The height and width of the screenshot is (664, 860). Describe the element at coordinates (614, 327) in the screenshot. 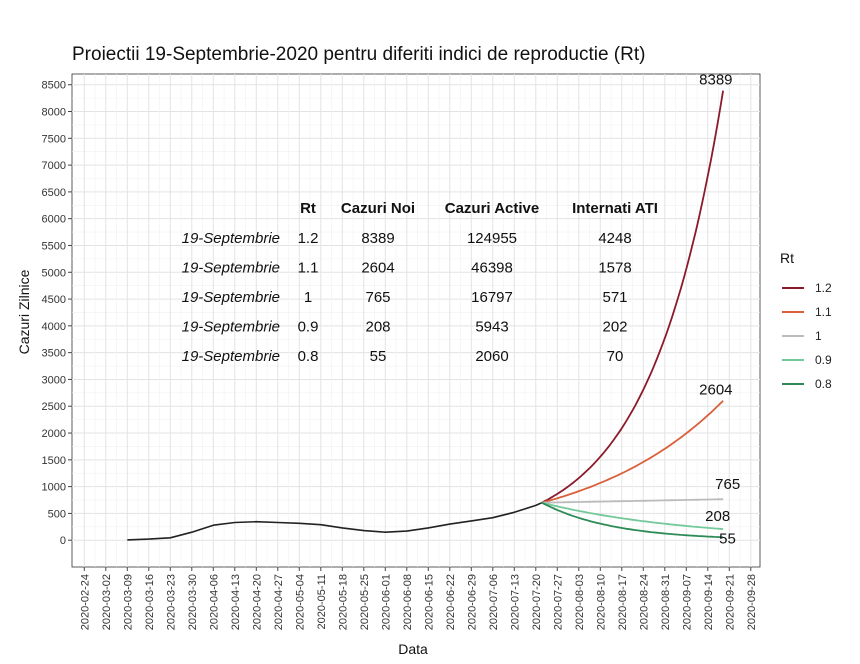

I see `table-cell: 202` at that location.